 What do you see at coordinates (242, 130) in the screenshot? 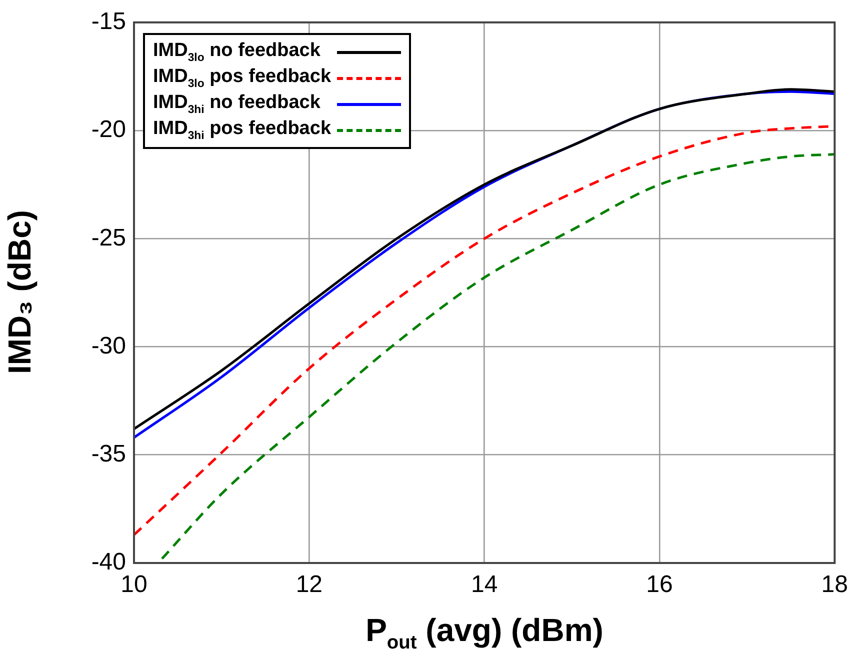
I see `legend-label: IMD$_{3hi}$ pos feedback` at bounding box center [242, 130].